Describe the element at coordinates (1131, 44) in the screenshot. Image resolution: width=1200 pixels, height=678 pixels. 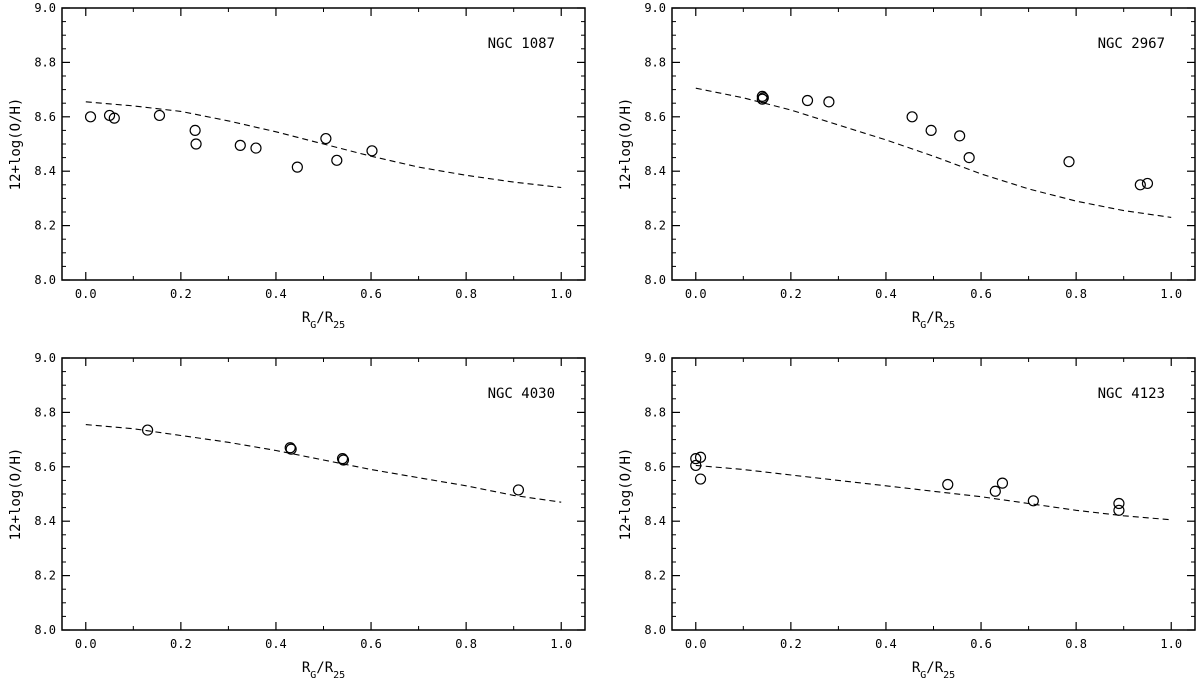
I see `galaxy-label: NGC 2967` at that location.